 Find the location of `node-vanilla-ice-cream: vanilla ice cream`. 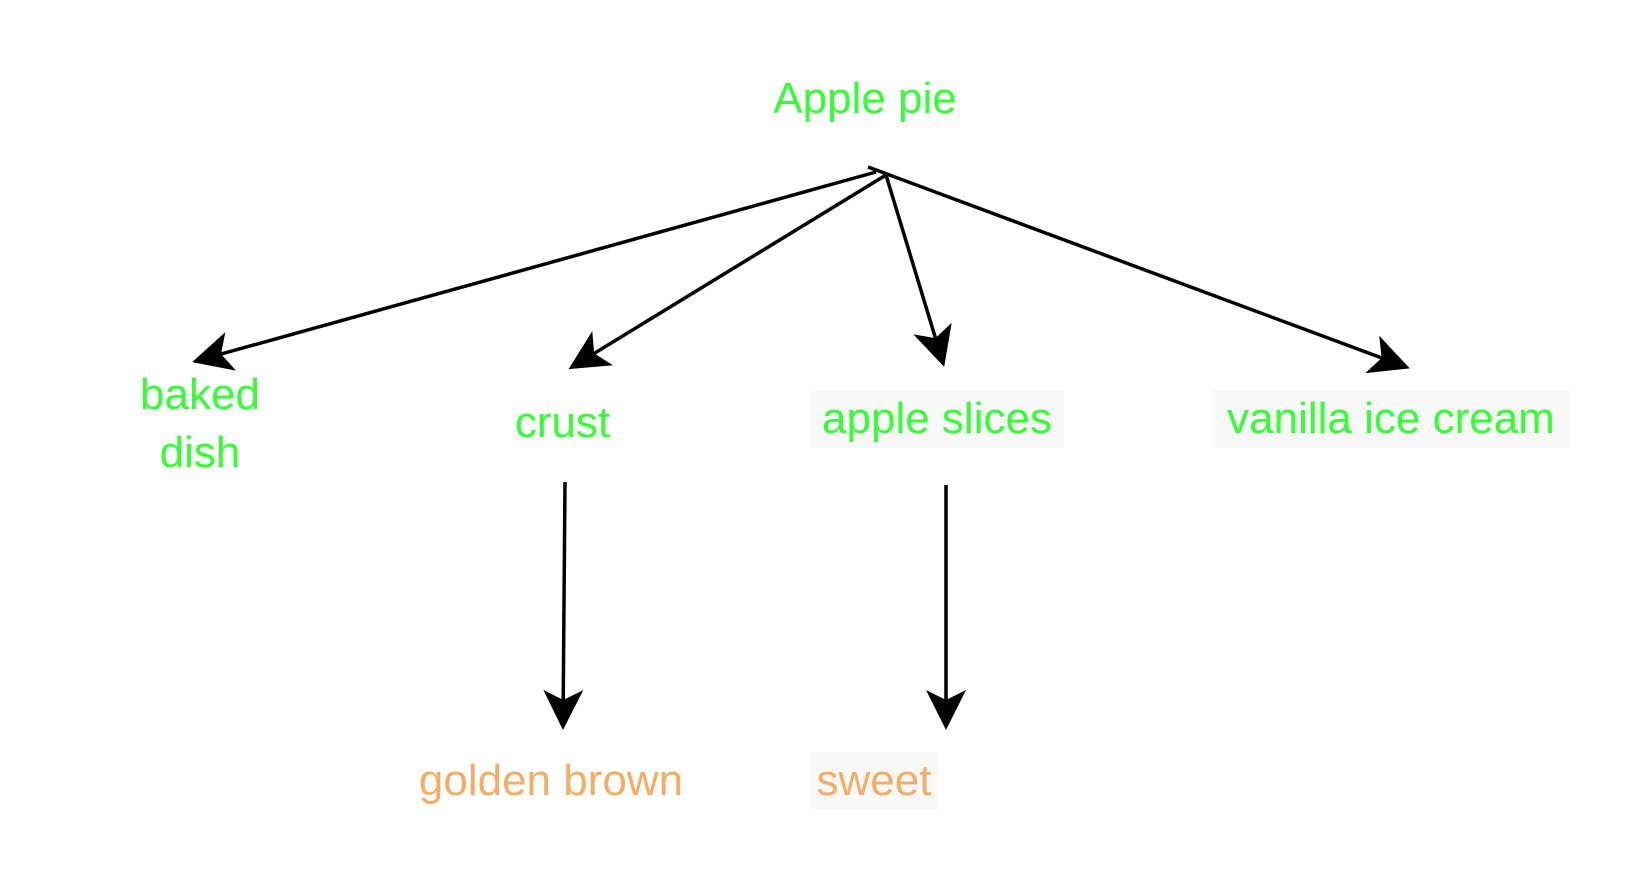

node-vanilla-ice-cream: vanilla ice cream is located at coordinates (1391, 419).